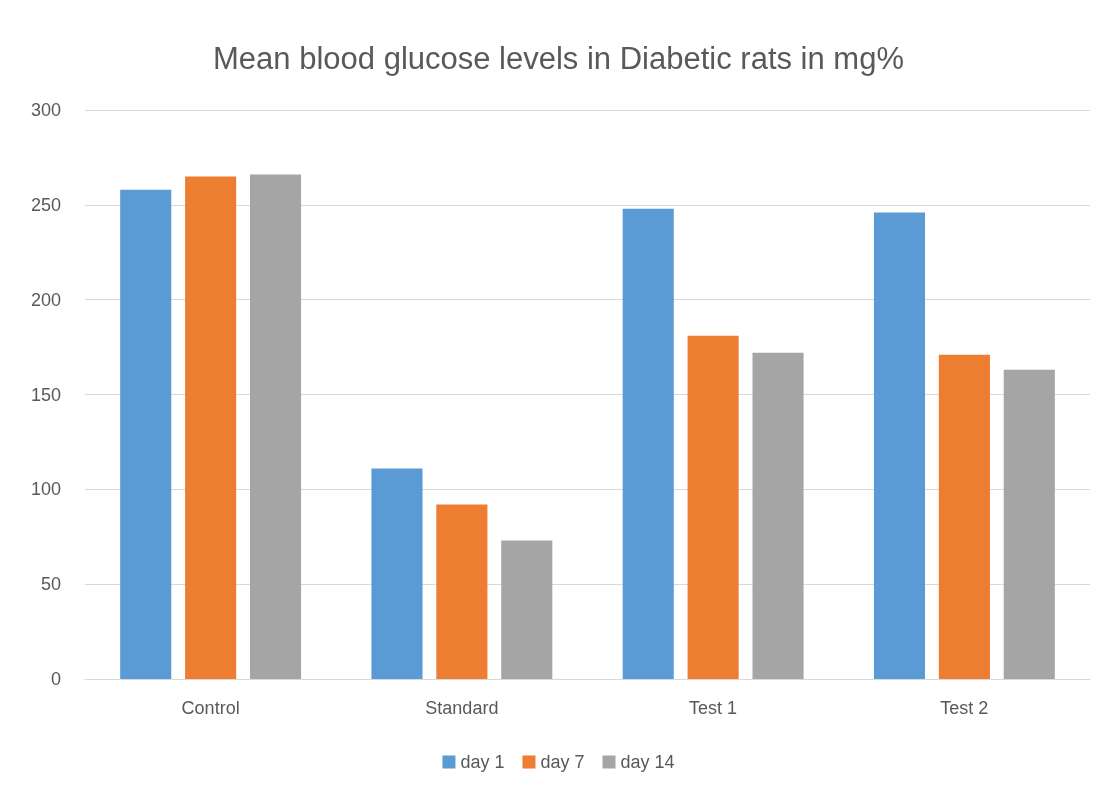 The image size is (1117, 796). What do you see at coordinates (482, 762) in the screenshot?
I see `legend-label: day 1` at bounding box center [482, 762].